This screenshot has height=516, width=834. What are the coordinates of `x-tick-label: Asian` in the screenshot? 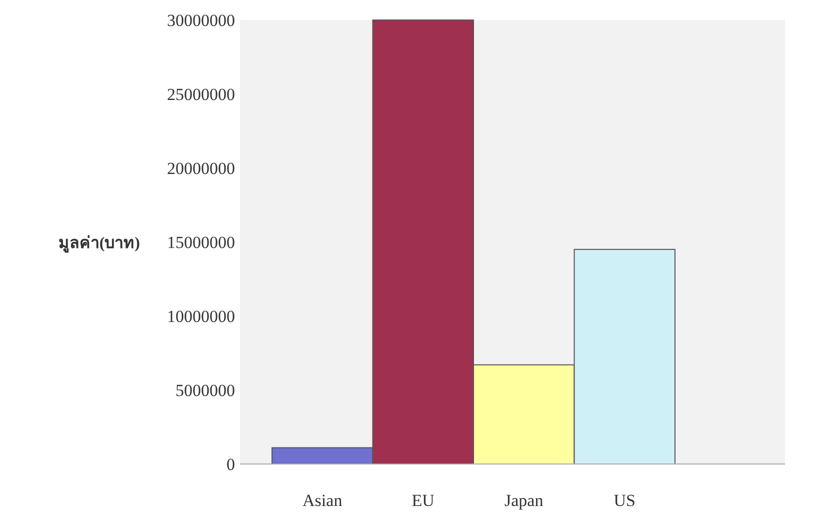 It's located at (322, 500).